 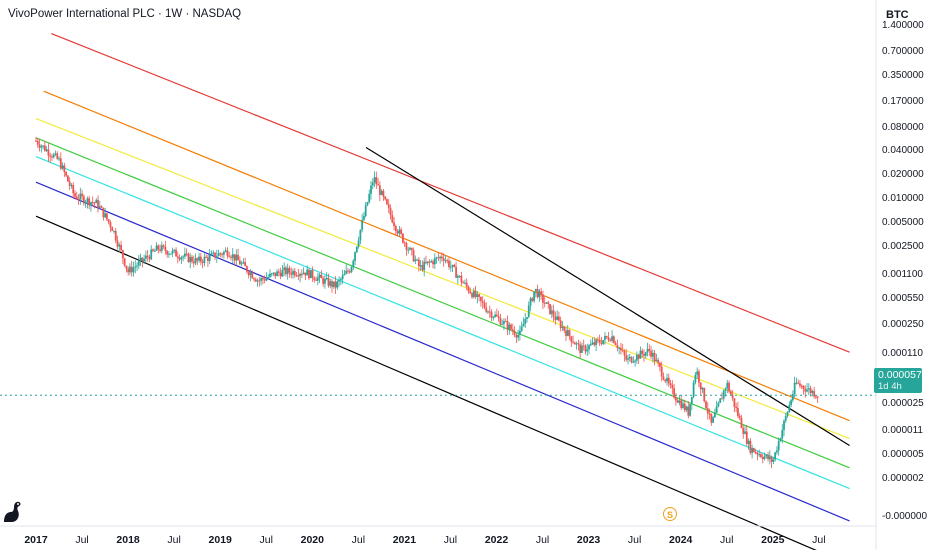 I want to click on time-tick-label: Jul, so click(x=726, y=540).